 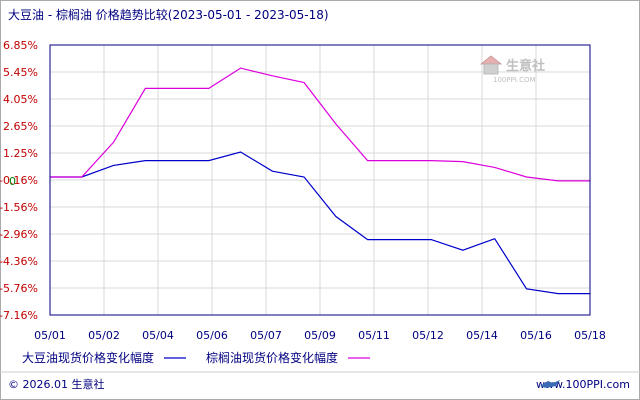 What do you see at coordinates (428, 335) in the screenshot?
I see `x-tick-label: 05/12` at bounding box center [428, 335].